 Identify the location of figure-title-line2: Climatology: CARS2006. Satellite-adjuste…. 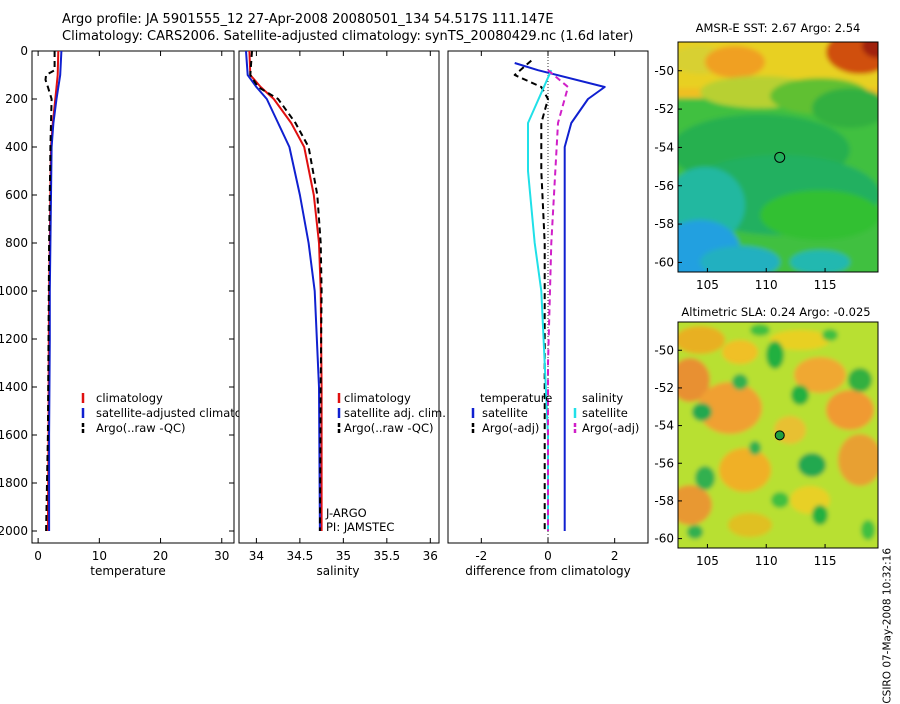
(348, 36).